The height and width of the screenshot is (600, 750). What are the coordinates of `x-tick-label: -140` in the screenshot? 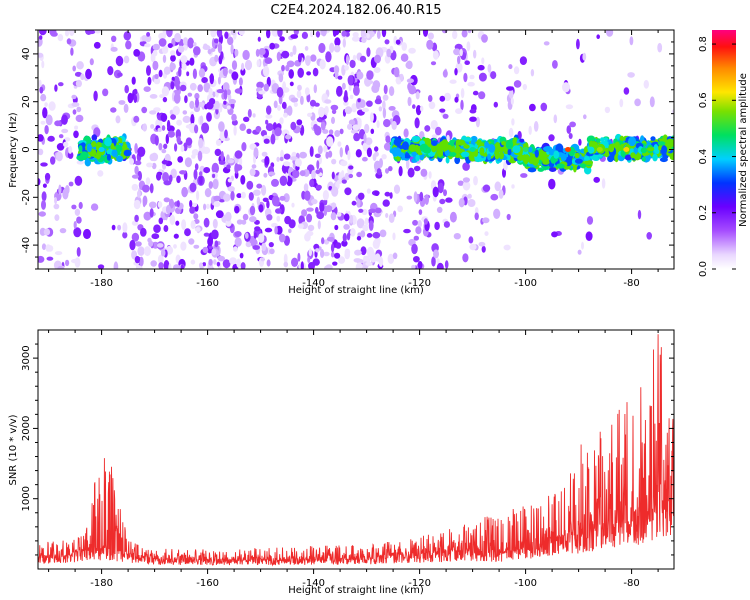 It's located at (313, 583).